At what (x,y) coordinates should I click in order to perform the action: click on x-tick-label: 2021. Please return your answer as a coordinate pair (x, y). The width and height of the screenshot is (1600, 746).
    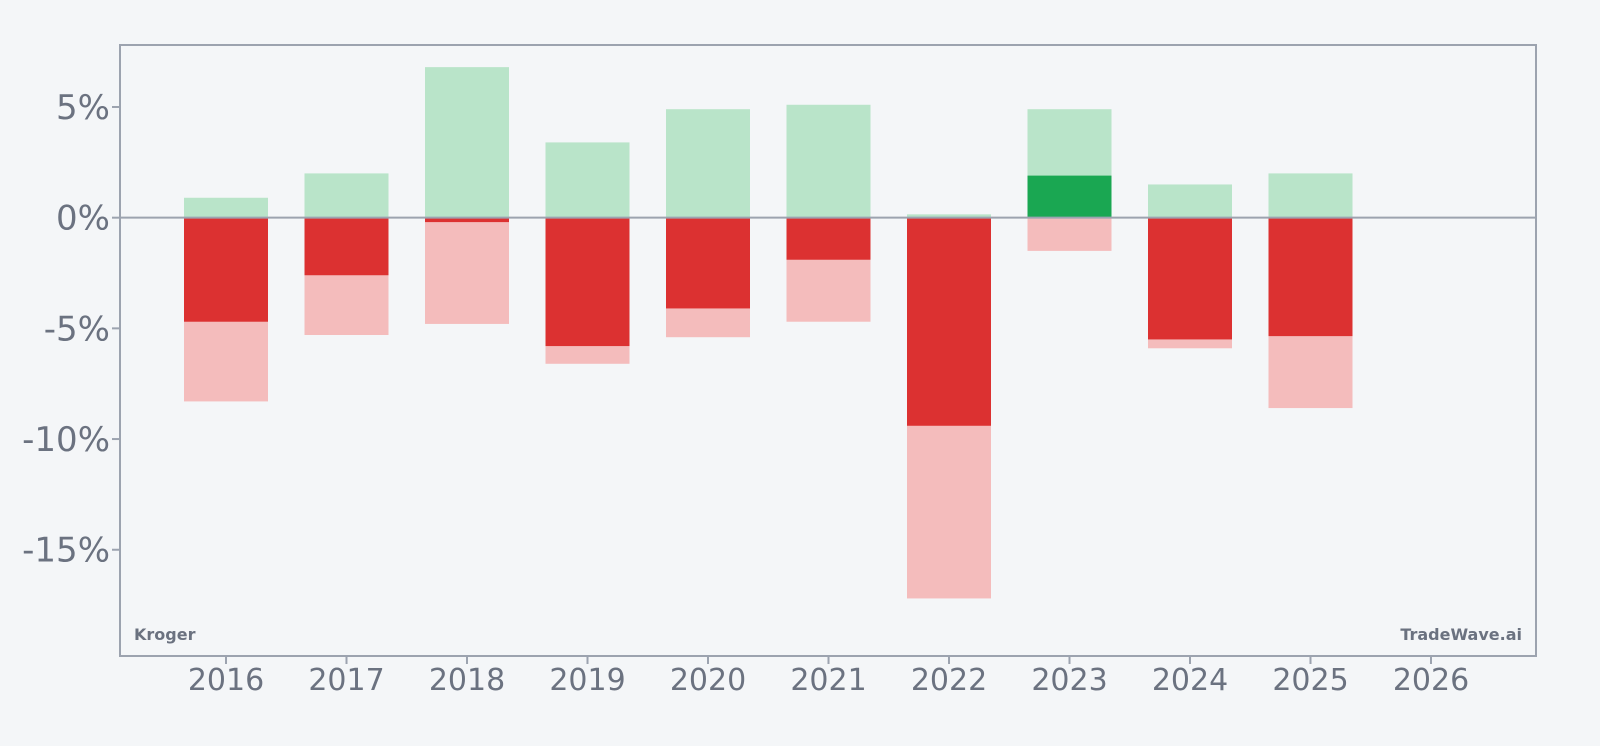
    Looking at the image, I should click on (828, 680).